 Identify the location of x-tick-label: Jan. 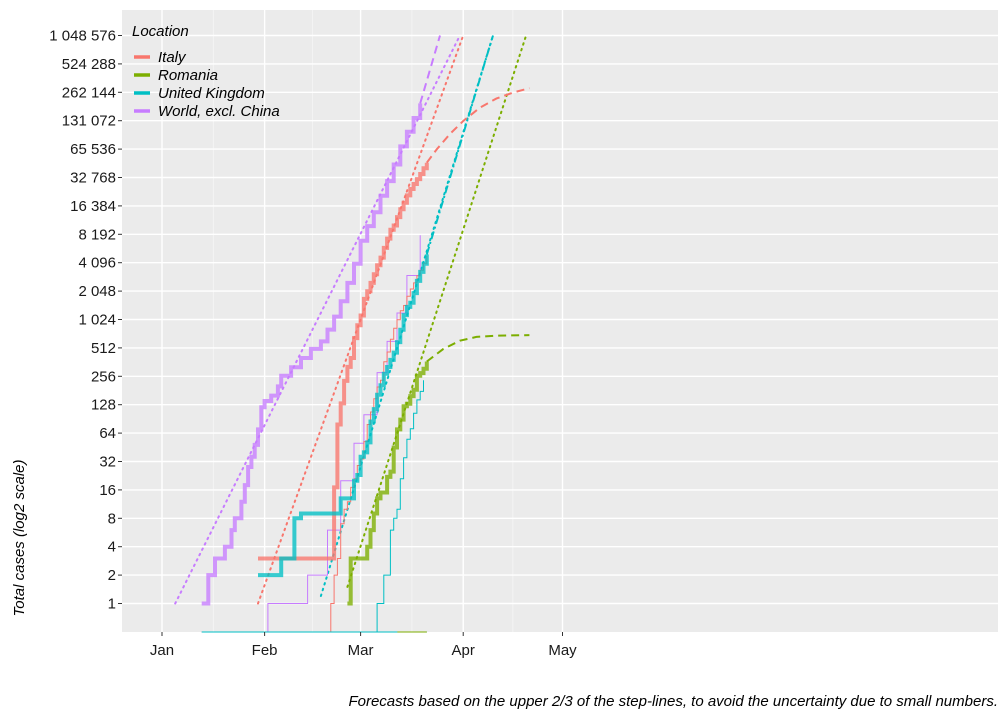
(162, 650).